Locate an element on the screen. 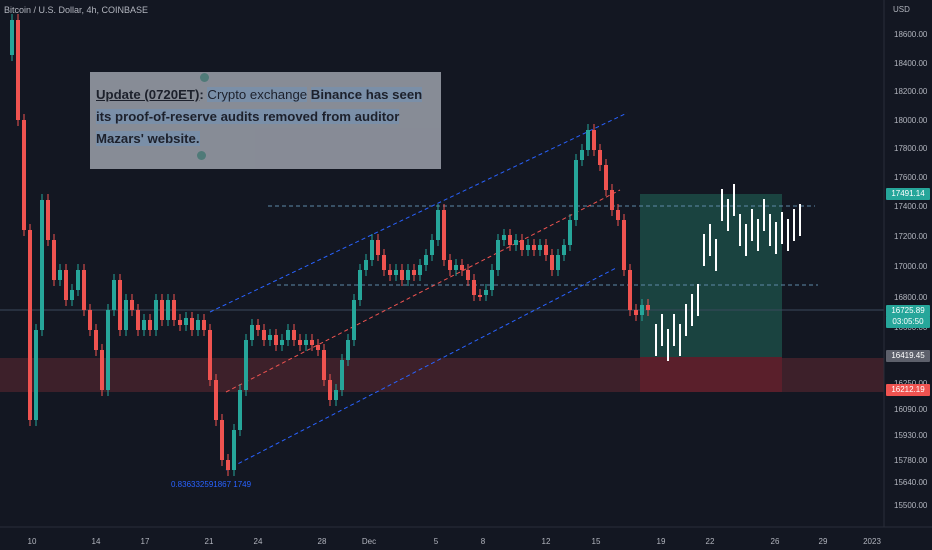 The height and width of the screenshot is (550, 932). time-axis-label: 2023 is located at coordinates (872, 541).